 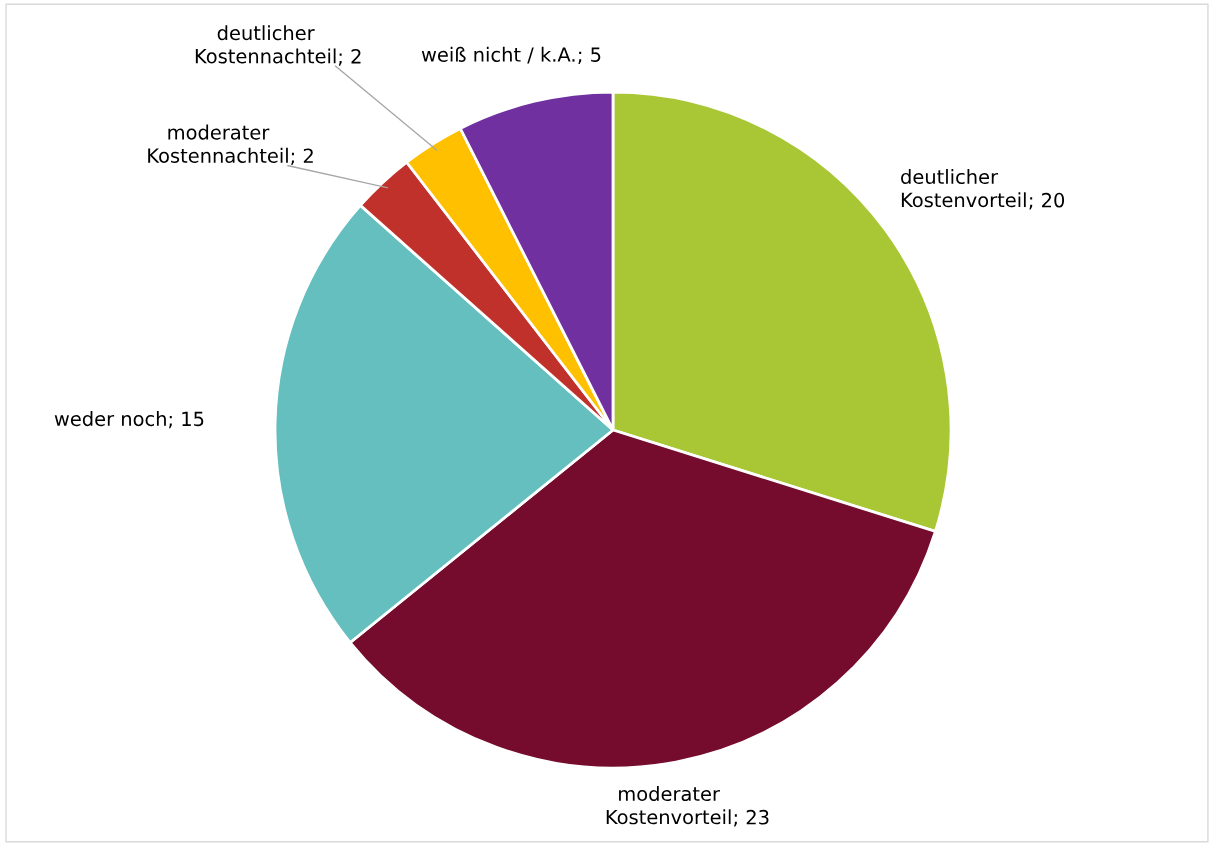 I want to click on slice-label: moderater Kostennachteil, so click(x=218, y=143).